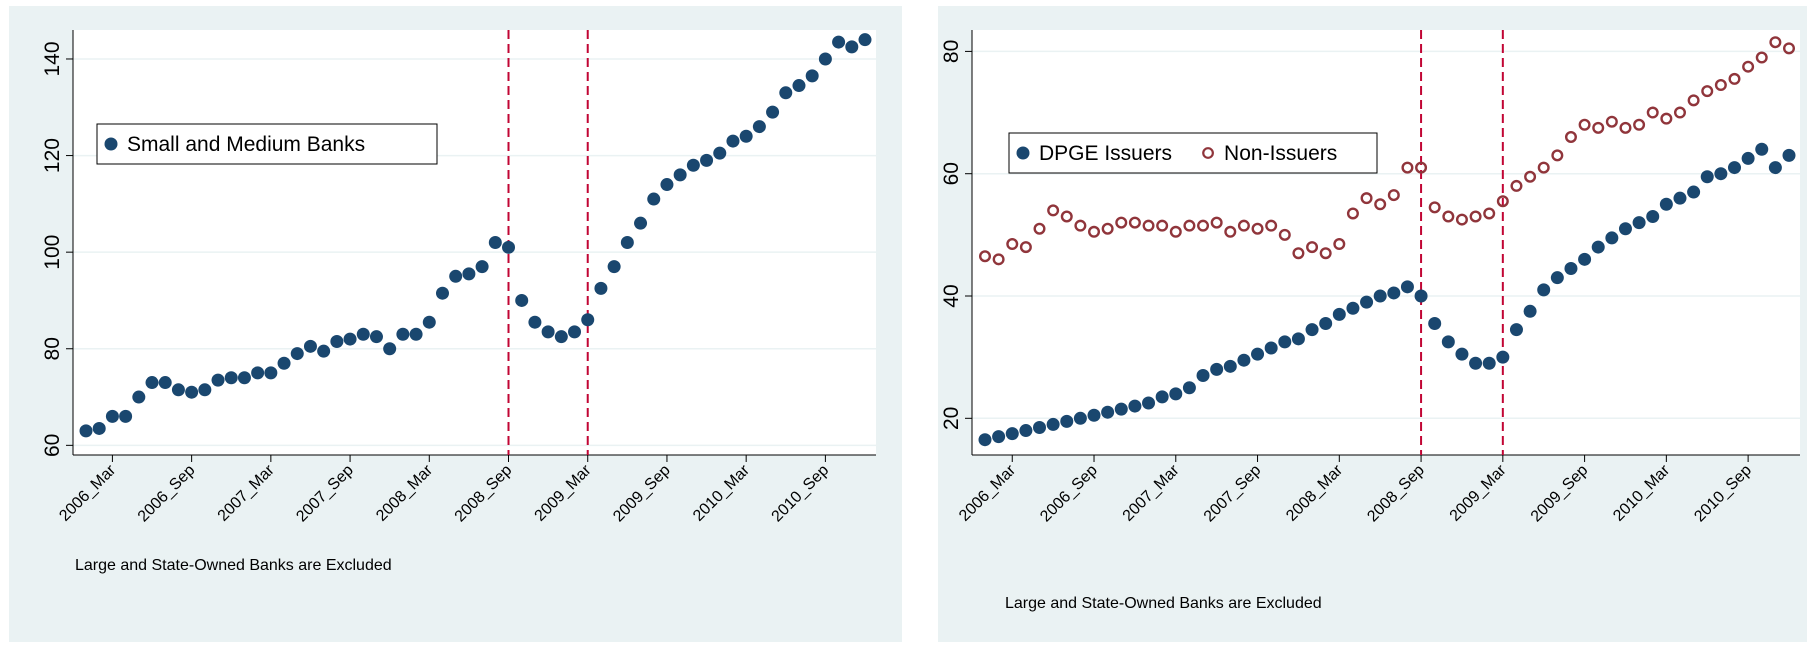 The image size is (1807, 648). Describe the element at coordinates (246, 144) in the screenshot. I see `legend-label: Small and Medium Banks` at that location.